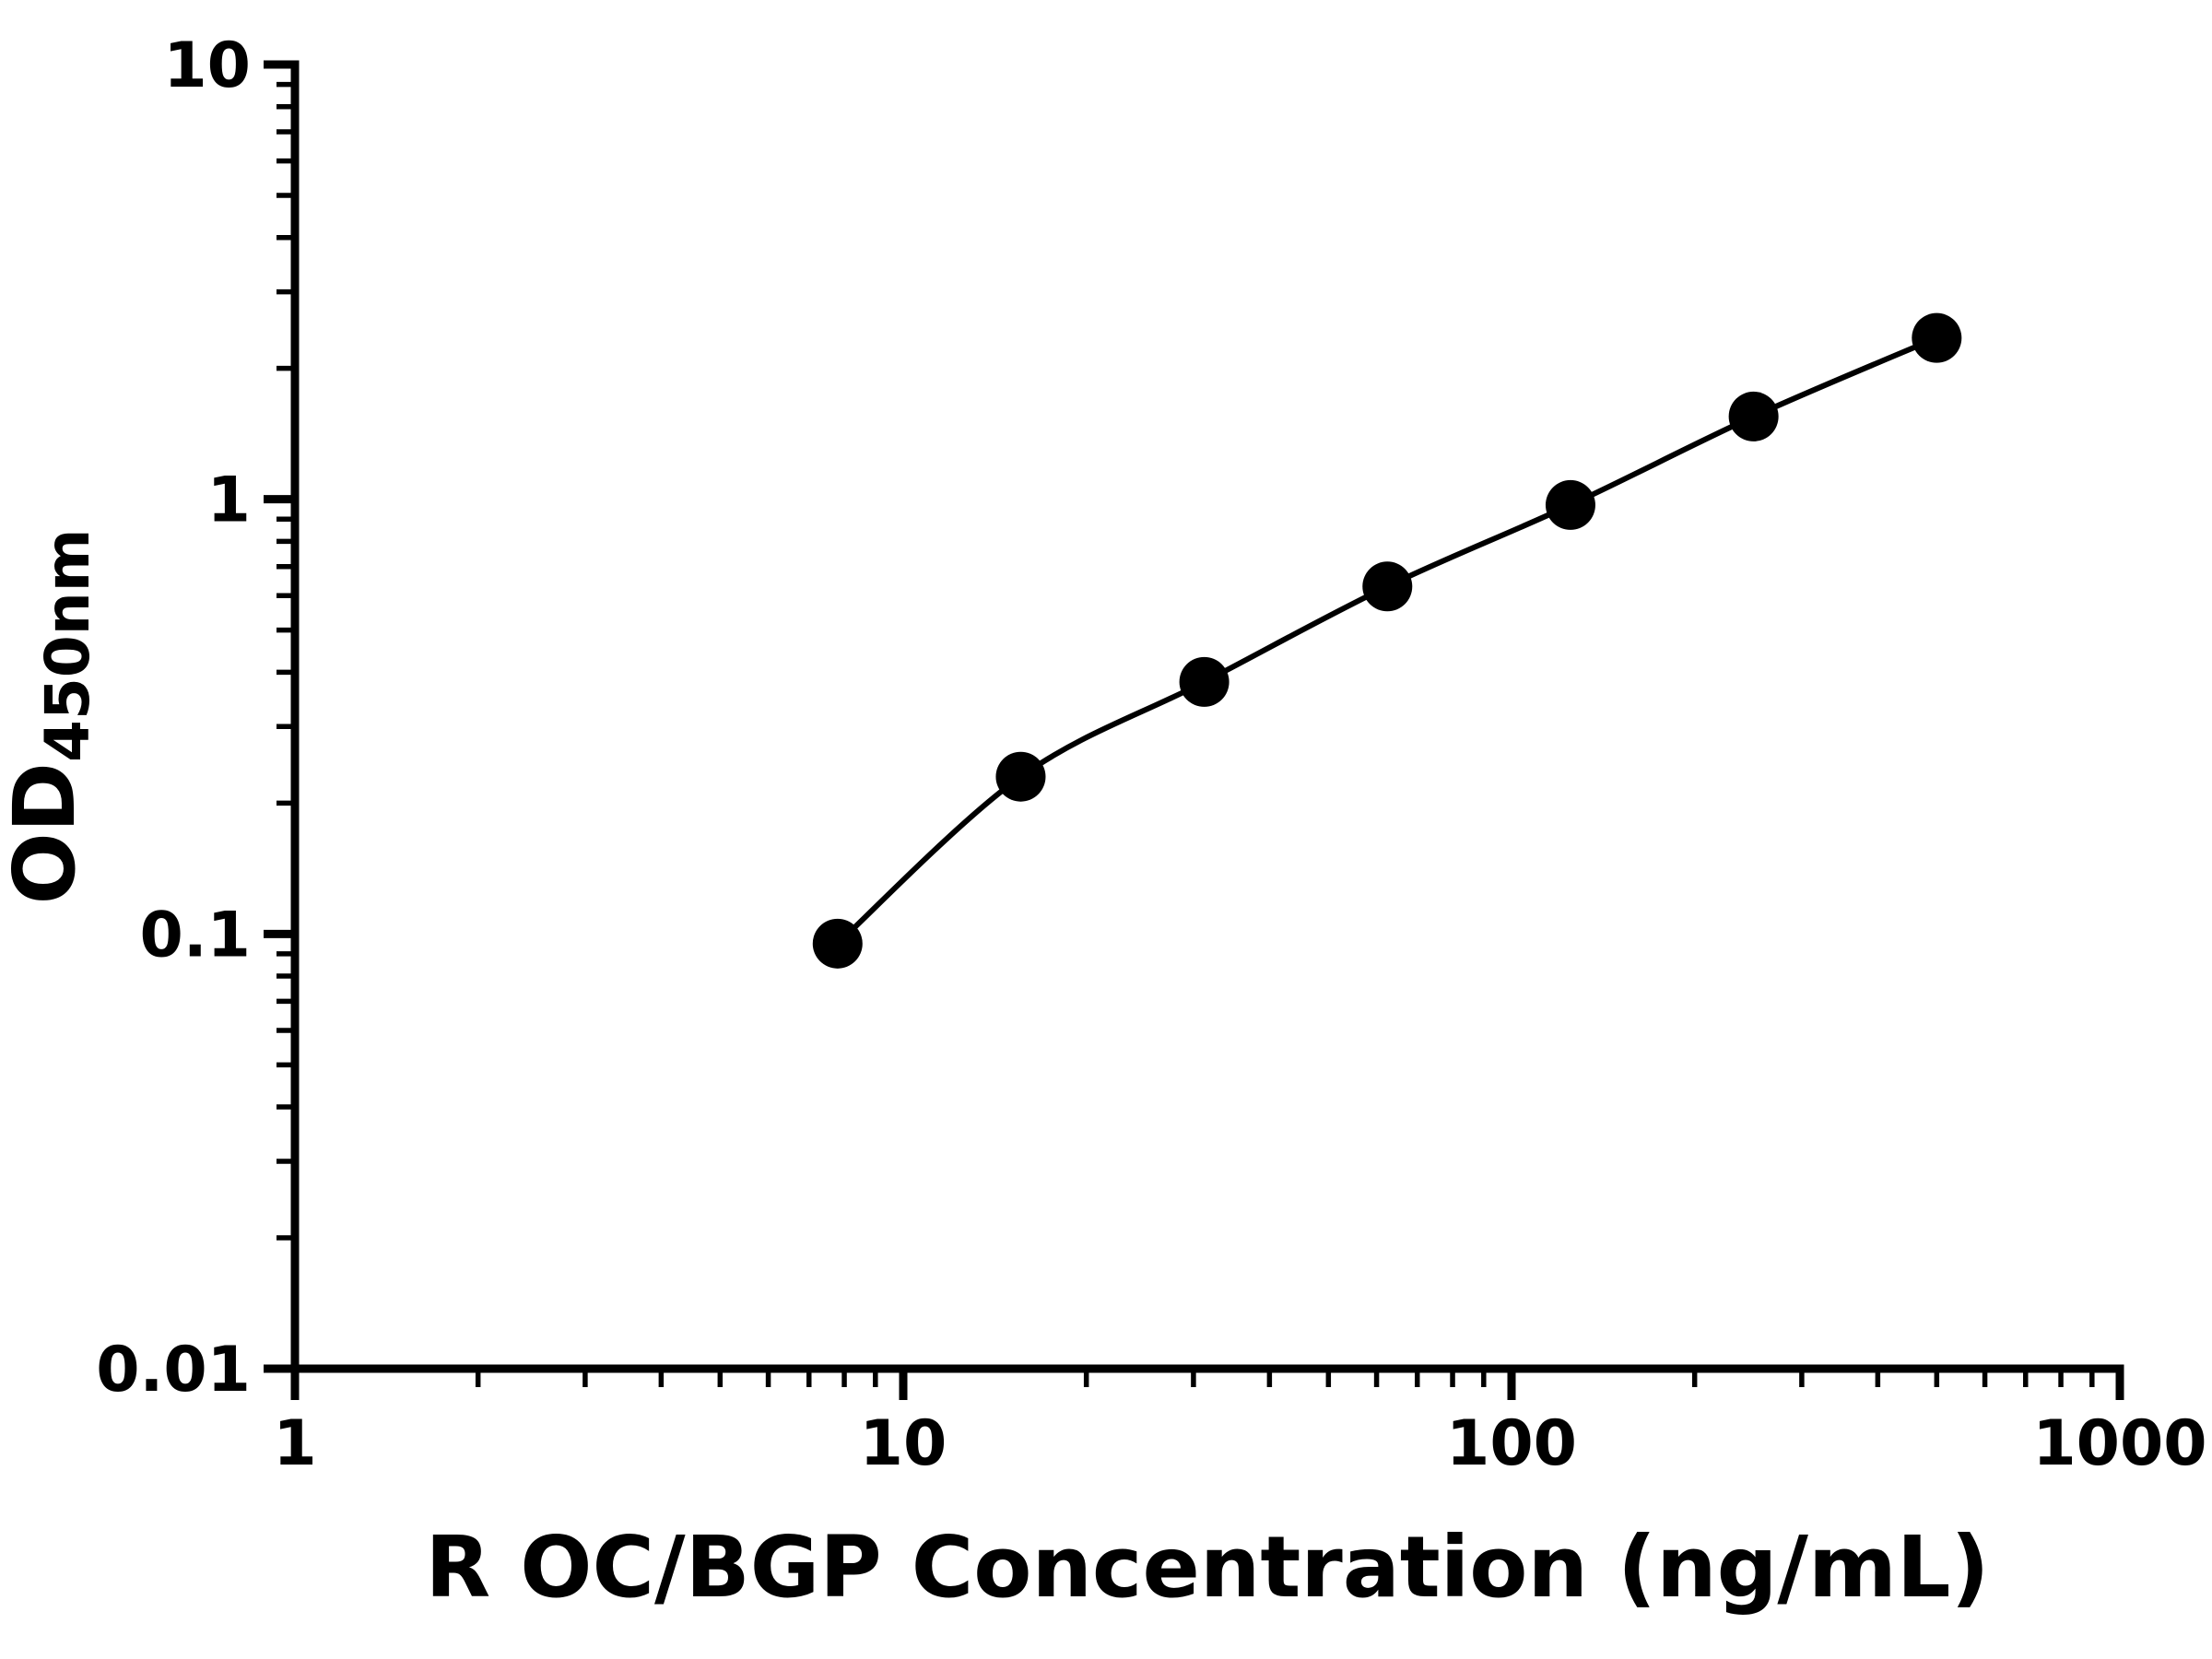 This screenshot has width=2212, height=1659. I want to click on y-tick-label: 0.01, so click(173, 1370).